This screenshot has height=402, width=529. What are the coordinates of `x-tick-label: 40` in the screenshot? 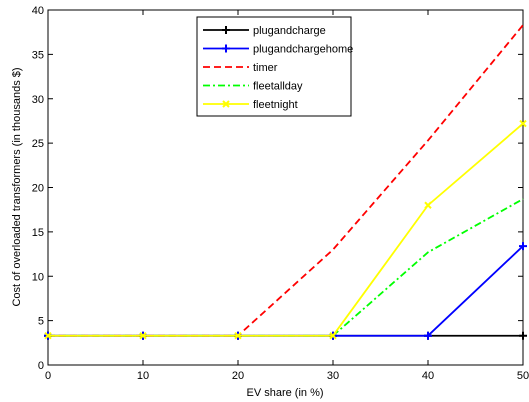 It's located at (428, 376).